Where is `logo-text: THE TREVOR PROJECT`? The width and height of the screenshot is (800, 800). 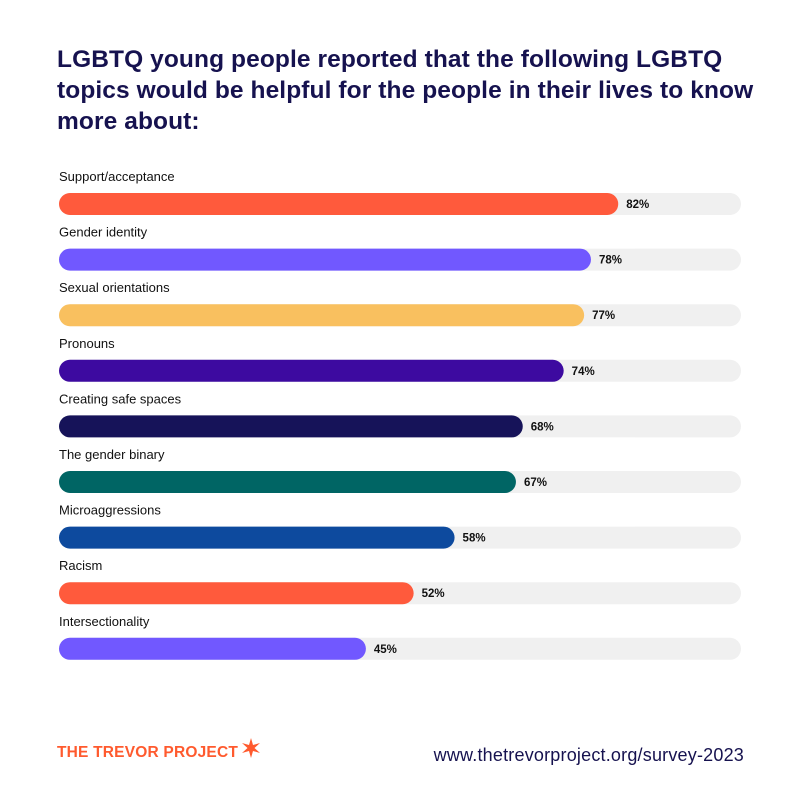
logo-text: THE TREVOR PROJECT is located at coordinates (148, 752).